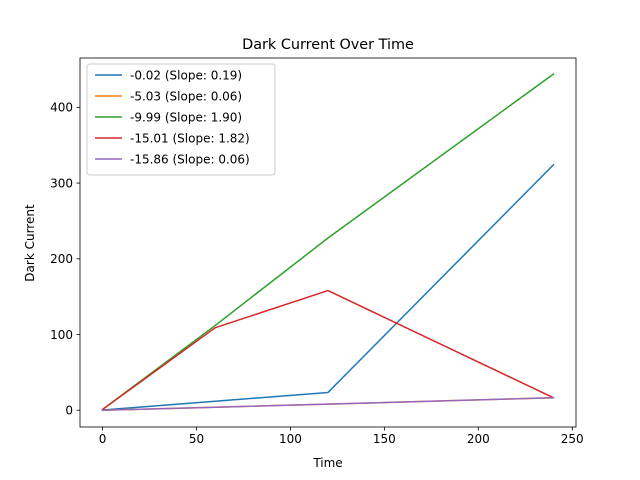 The width and height of the screenshot is (640, 480). Describe the element at coordinates (103, 439) in the screenshot. I see `x-tick-label: 0` at that location.